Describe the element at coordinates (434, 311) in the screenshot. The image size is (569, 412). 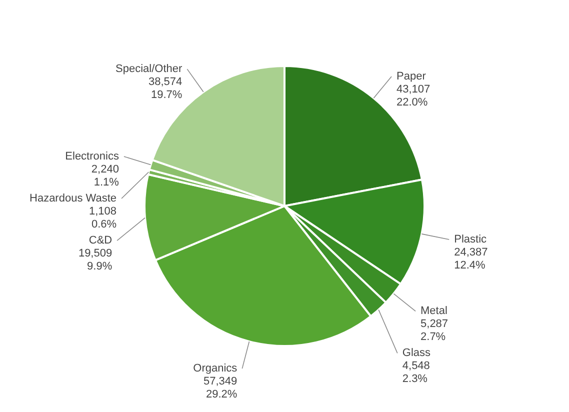
I see `slice-label: Metal` at that location.